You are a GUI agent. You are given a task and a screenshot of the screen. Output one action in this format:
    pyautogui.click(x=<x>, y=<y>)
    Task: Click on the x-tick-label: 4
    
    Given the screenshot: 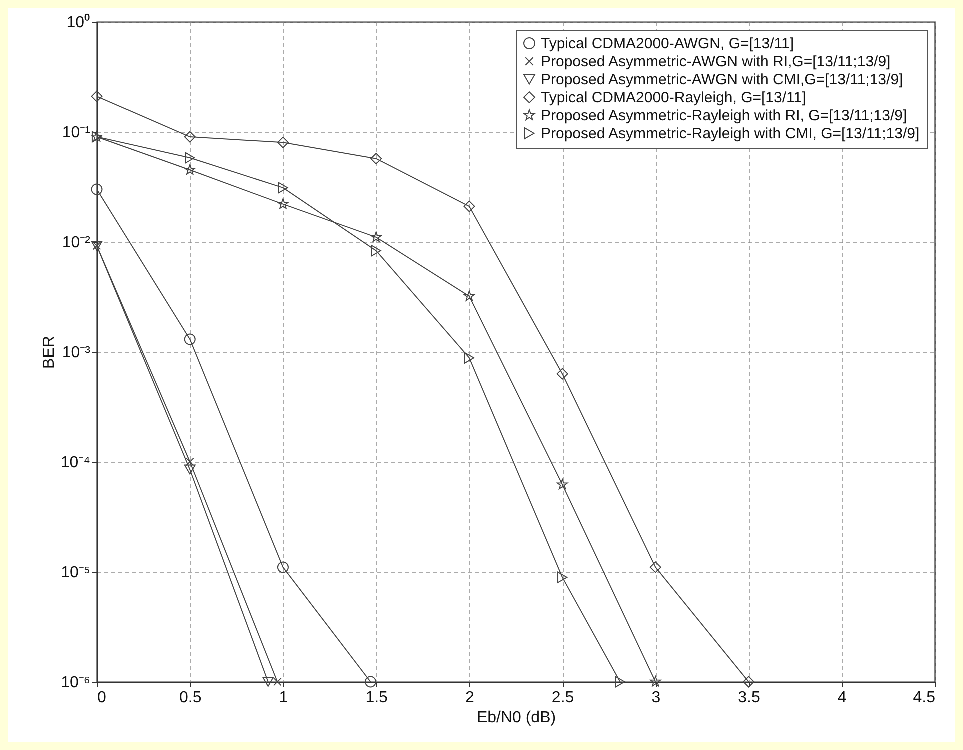 What is the action you would take?
    pyautogui.click(x=842, y=698)
    